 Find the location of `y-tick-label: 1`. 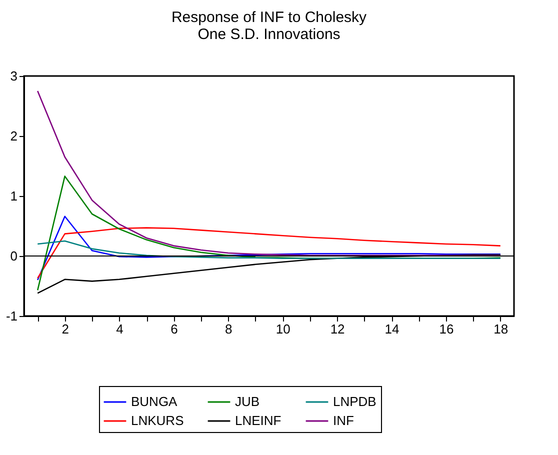

y-tick-label: 1 is located at coordinates (14, 196).